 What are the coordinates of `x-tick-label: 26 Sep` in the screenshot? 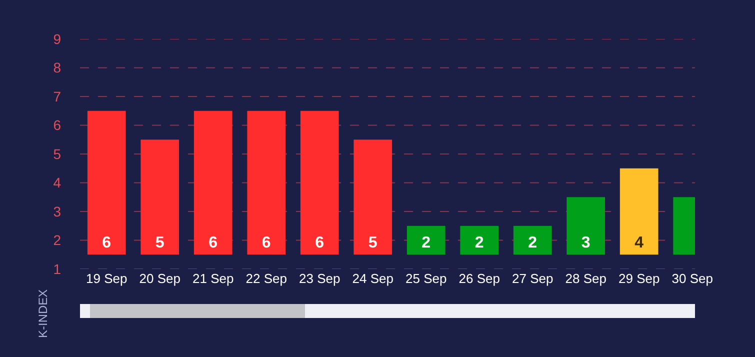 It's located at (479, 278).